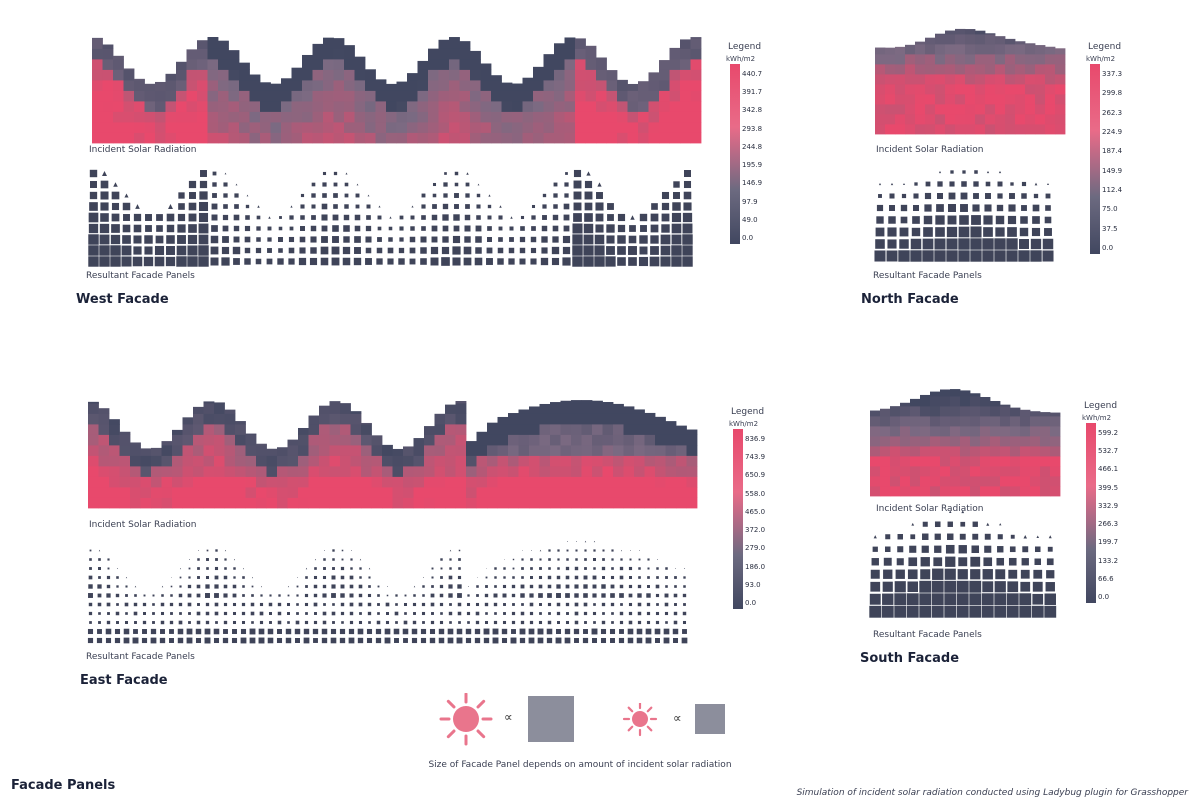 The width and height of the screenshot is (1200, 800). What do you see at coordinates (124, 680) in the screenshot?
I see `east-facade-title: East Facade` at bounding box center [124, 680].